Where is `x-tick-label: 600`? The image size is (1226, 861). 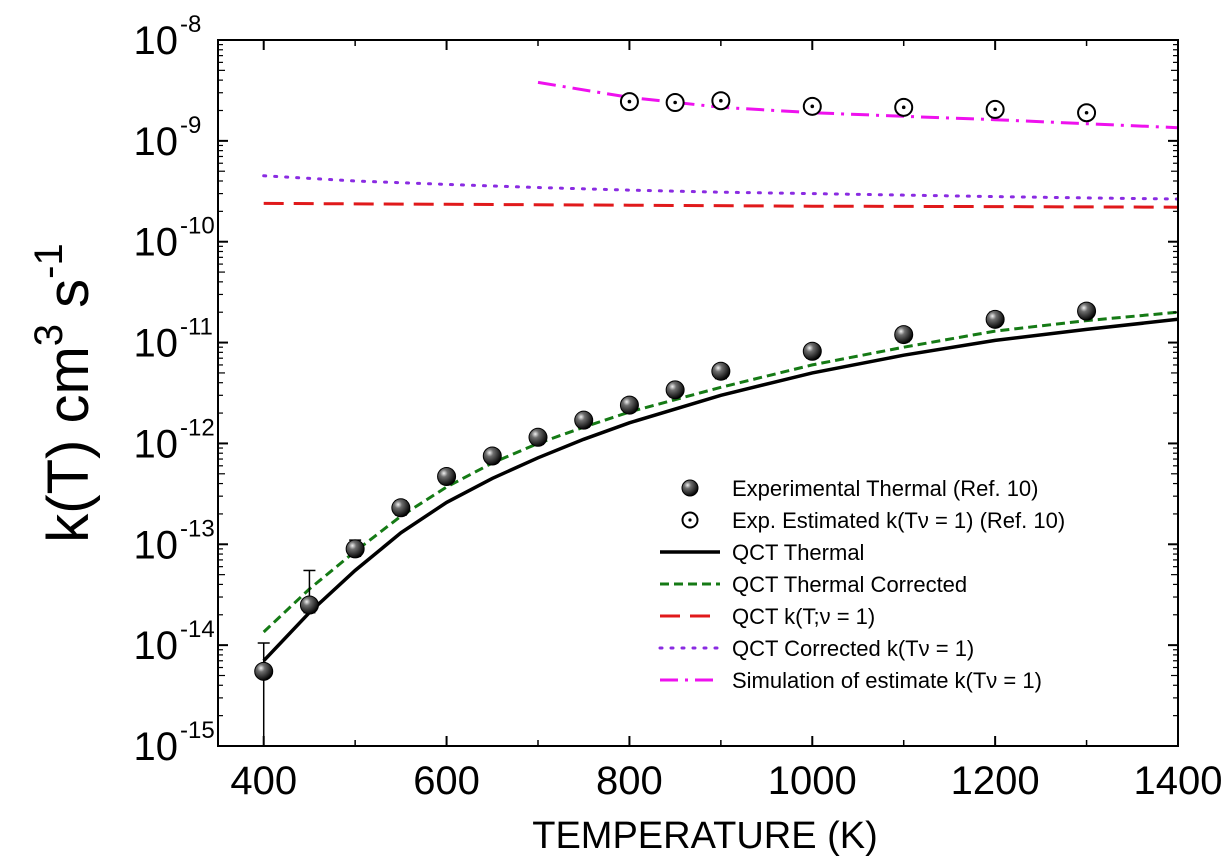
x-tick-label: 600 is located at coordinates (446, 781).